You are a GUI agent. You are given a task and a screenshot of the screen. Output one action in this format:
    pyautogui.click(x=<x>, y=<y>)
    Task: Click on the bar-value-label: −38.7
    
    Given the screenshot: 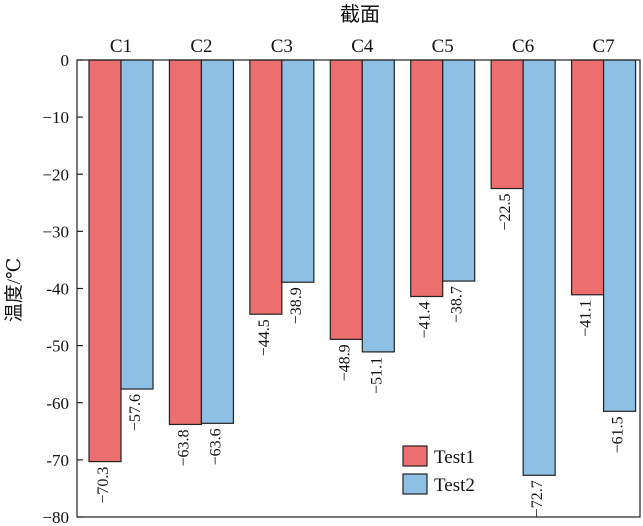 What is the action you would take?
    pyautogui.click(x=457, y=304)
    